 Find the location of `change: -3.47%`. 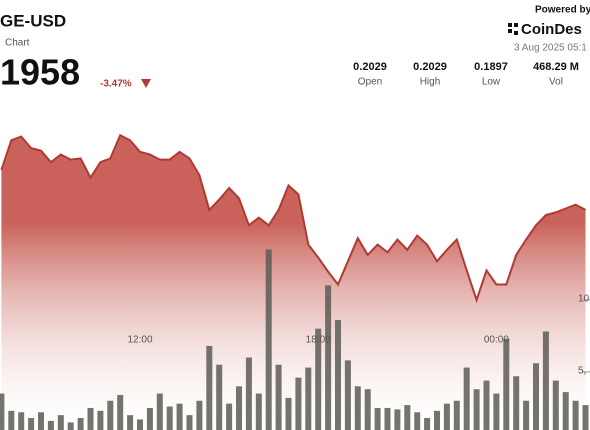

change: -3.47% is located at coordinates (116, 84).